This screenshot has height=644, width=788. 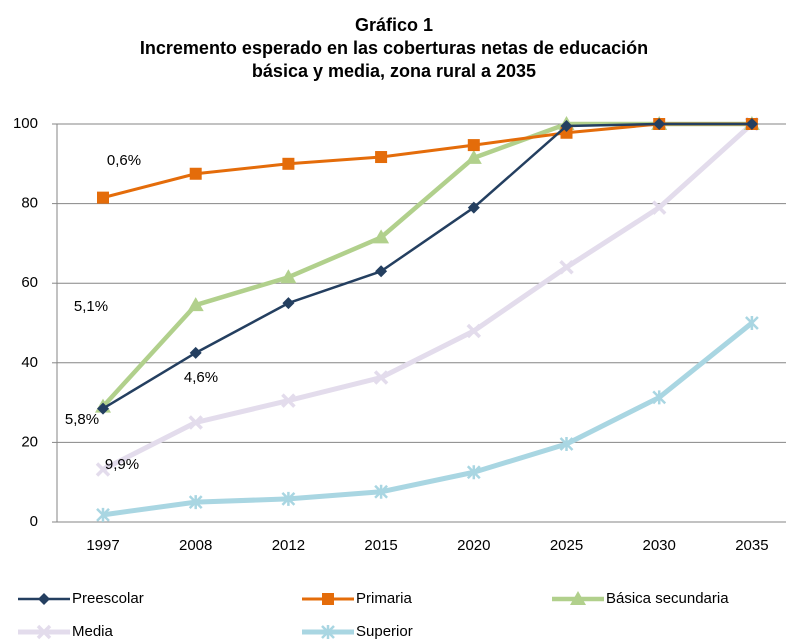 I want to click on legend-item: Preescolar, so click(x=81, y=598).